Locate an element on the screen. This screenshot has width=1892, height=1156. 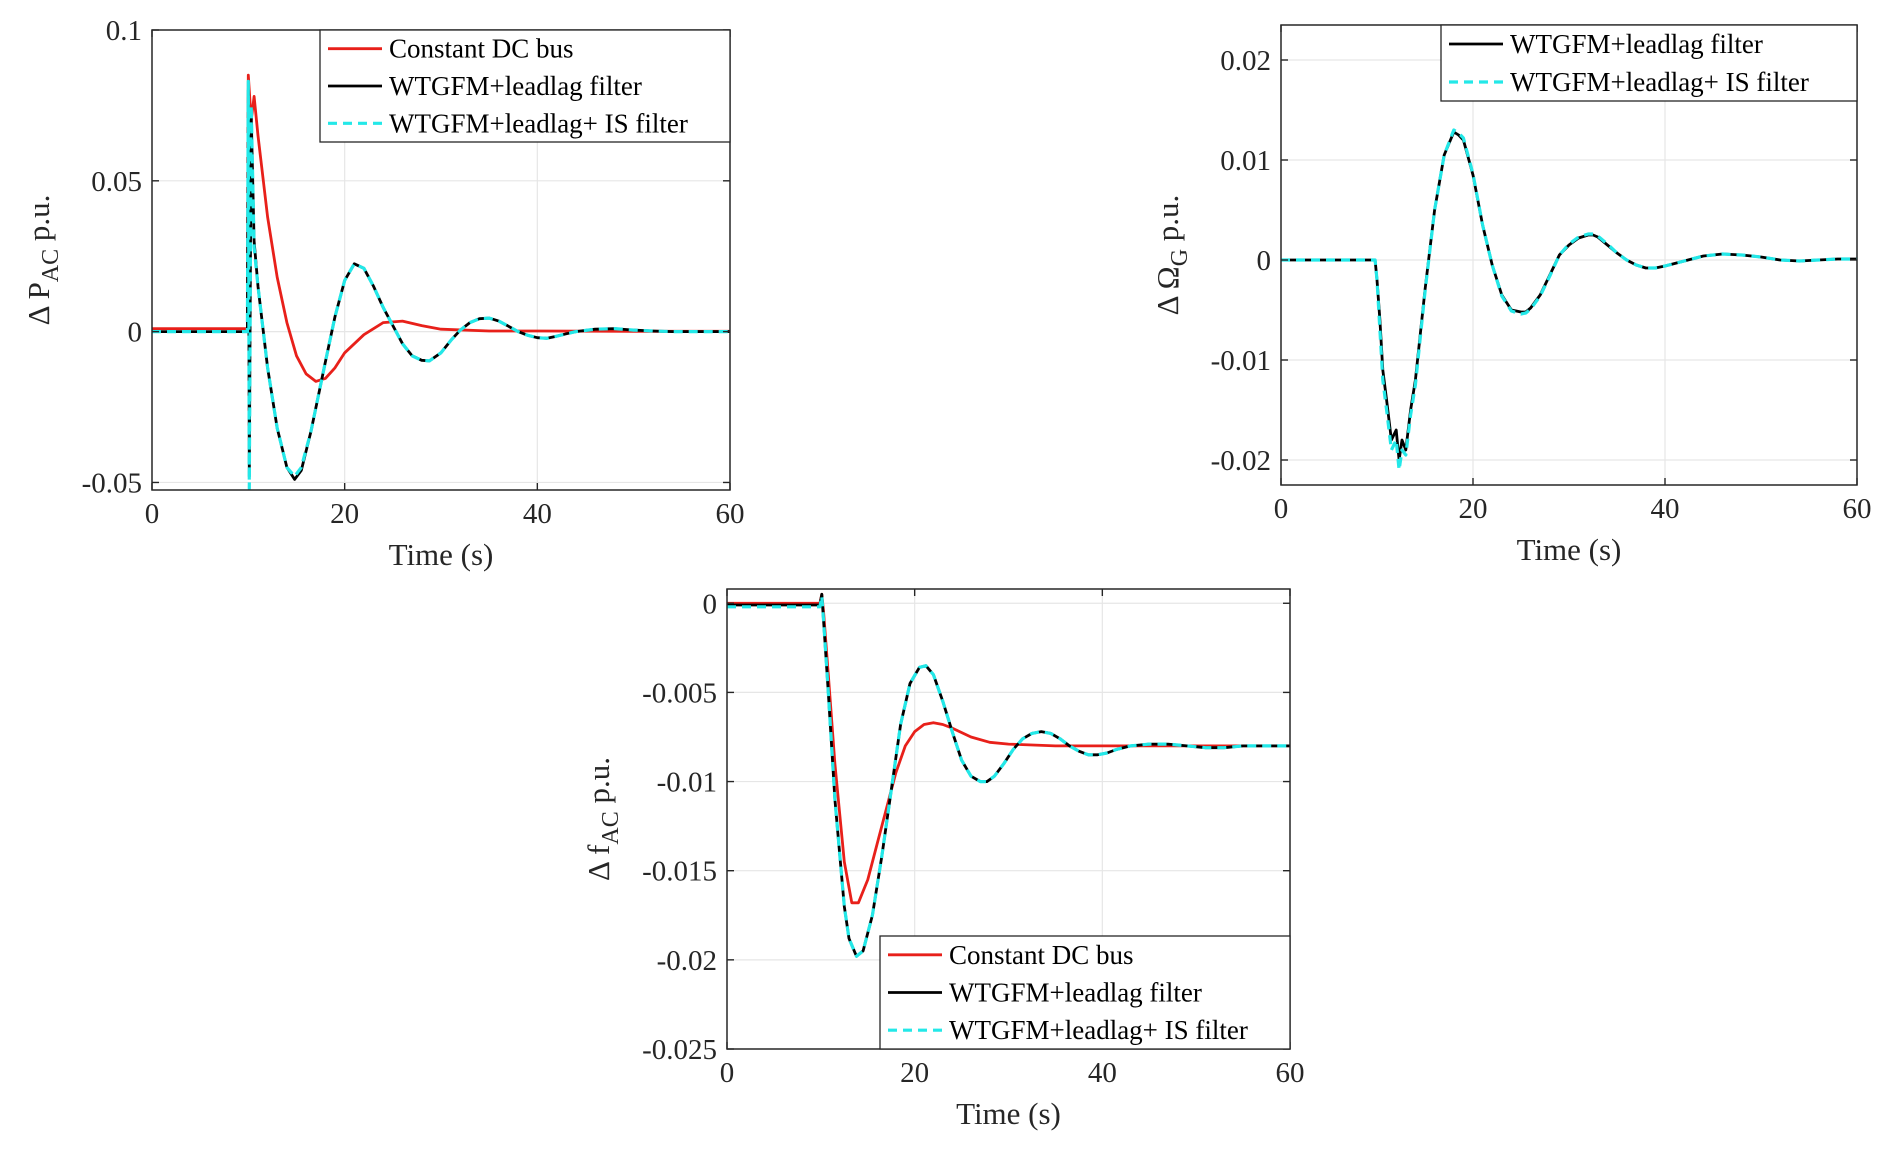
y-tick-label: -0.005 is located at coordinates (679, 693).